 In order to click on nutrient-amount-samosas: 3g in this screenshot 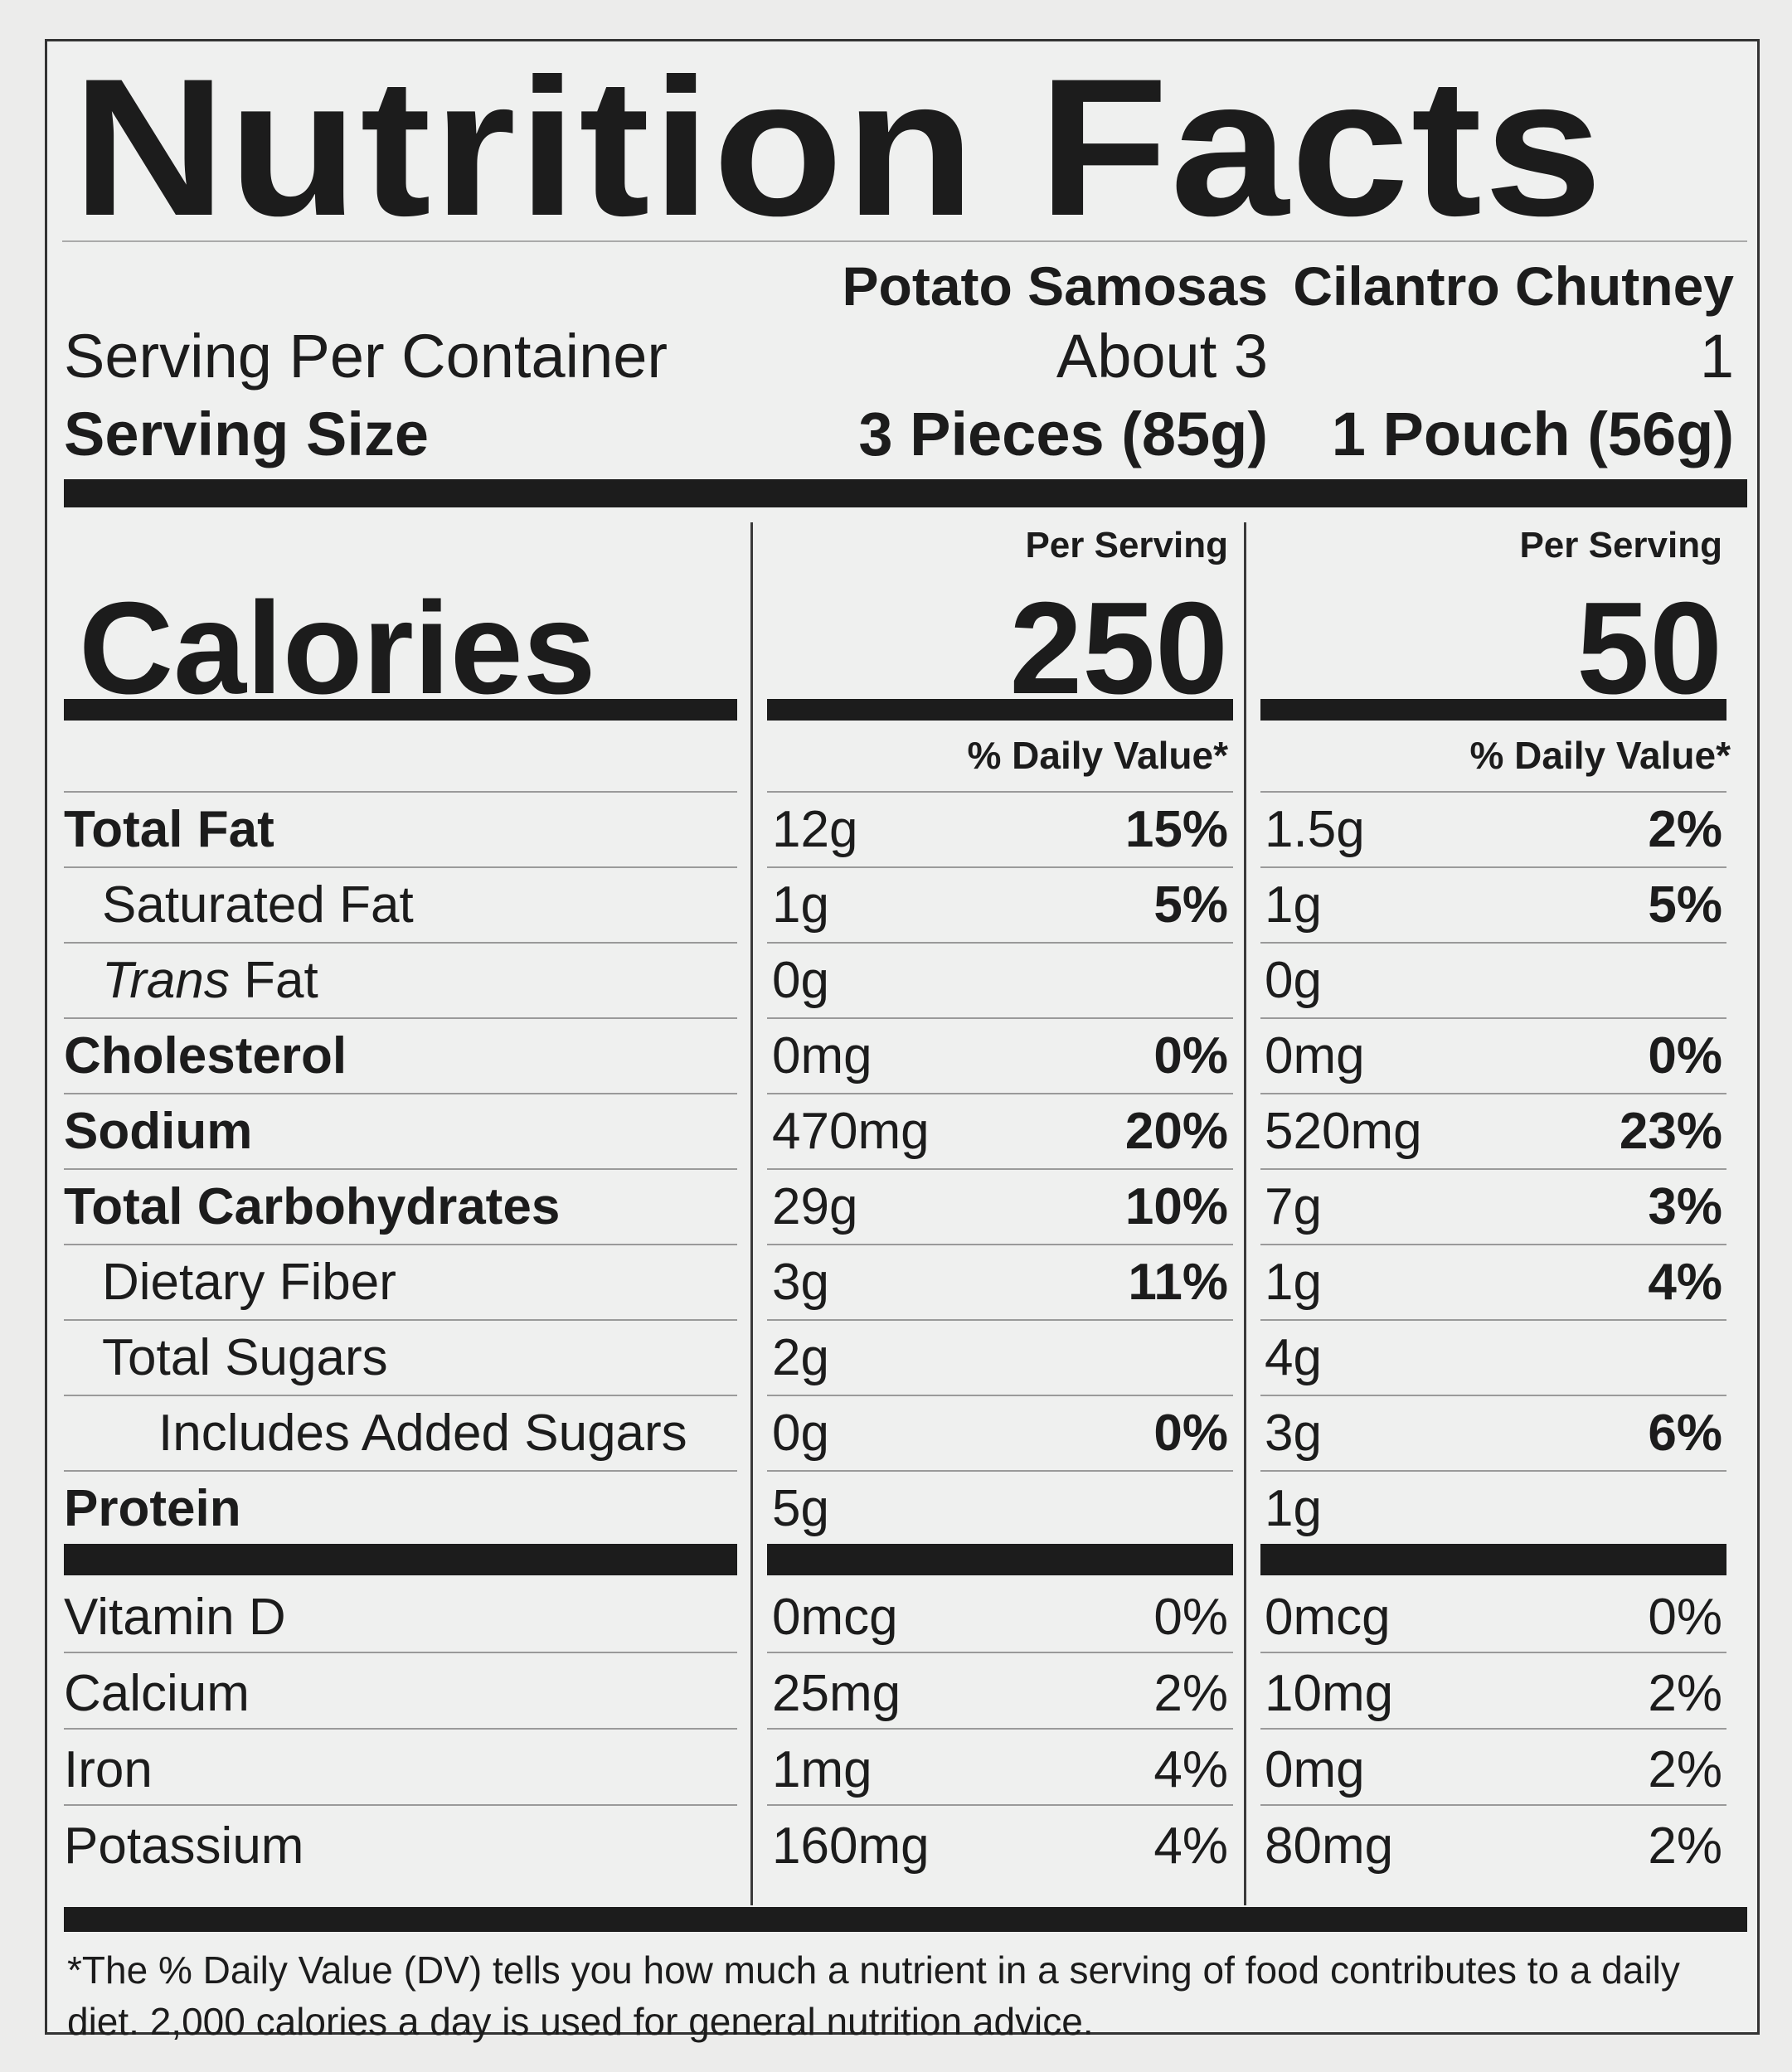, I will do `click(800, 1282)`.